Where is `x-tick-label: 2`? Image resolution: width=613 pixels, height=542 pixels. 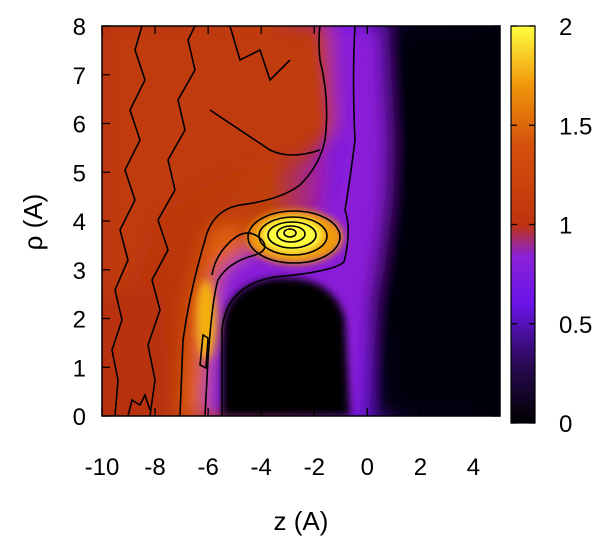
x-tick-label: 2 is located at coordinates (420, 467).